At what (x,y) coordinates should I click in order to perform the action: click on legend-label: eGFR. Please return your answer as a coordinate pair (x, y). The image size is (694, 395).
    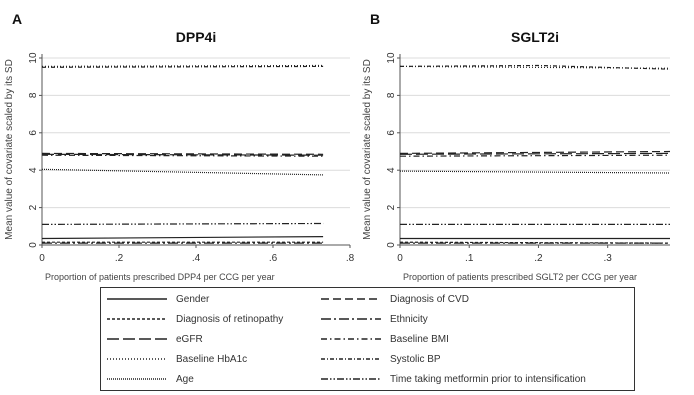
    Looking at the image, I should click on (189, 339).